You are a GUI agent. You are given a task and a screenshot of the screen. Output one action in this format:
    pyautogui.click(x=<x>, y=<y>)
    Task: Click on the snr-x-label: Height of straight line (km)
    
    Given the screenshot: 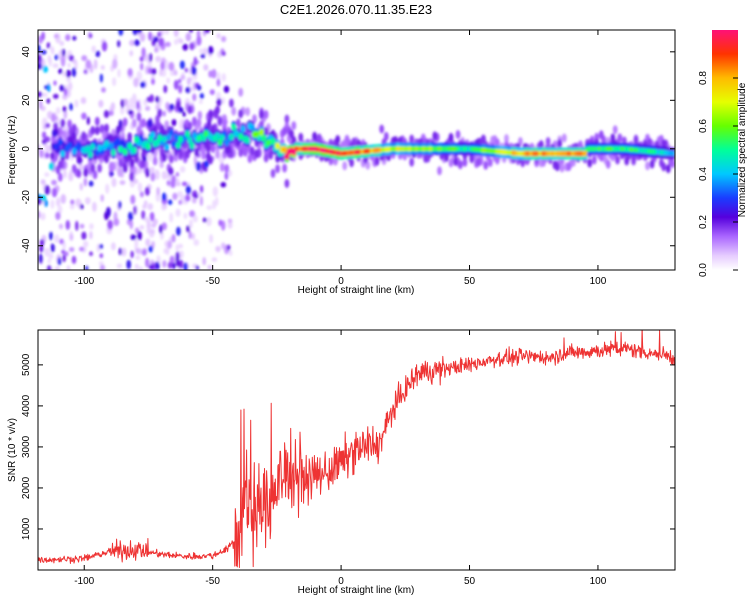 What is the action you would take?
    pyautogui.click(x=356, y=590)
    